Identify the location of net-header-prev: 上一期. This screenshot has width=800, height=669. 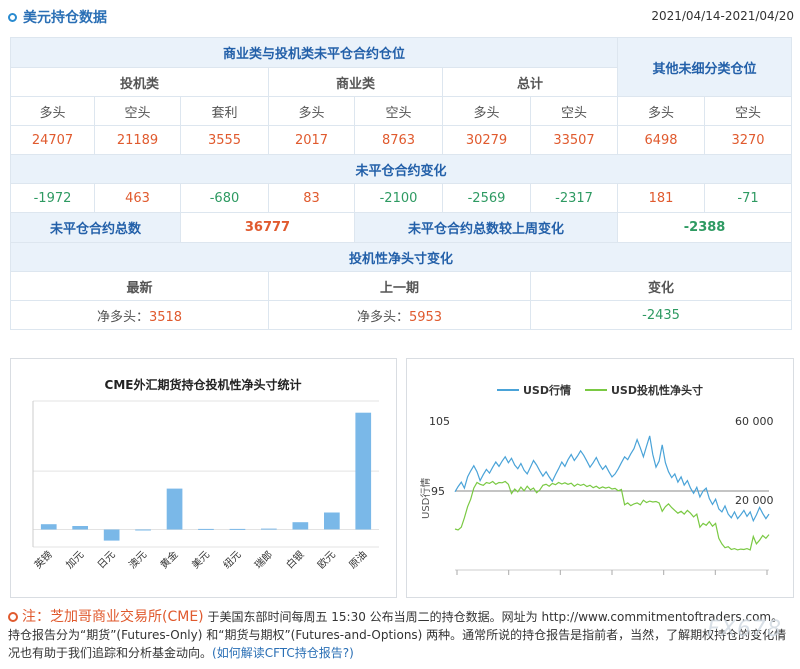
(399, 286).